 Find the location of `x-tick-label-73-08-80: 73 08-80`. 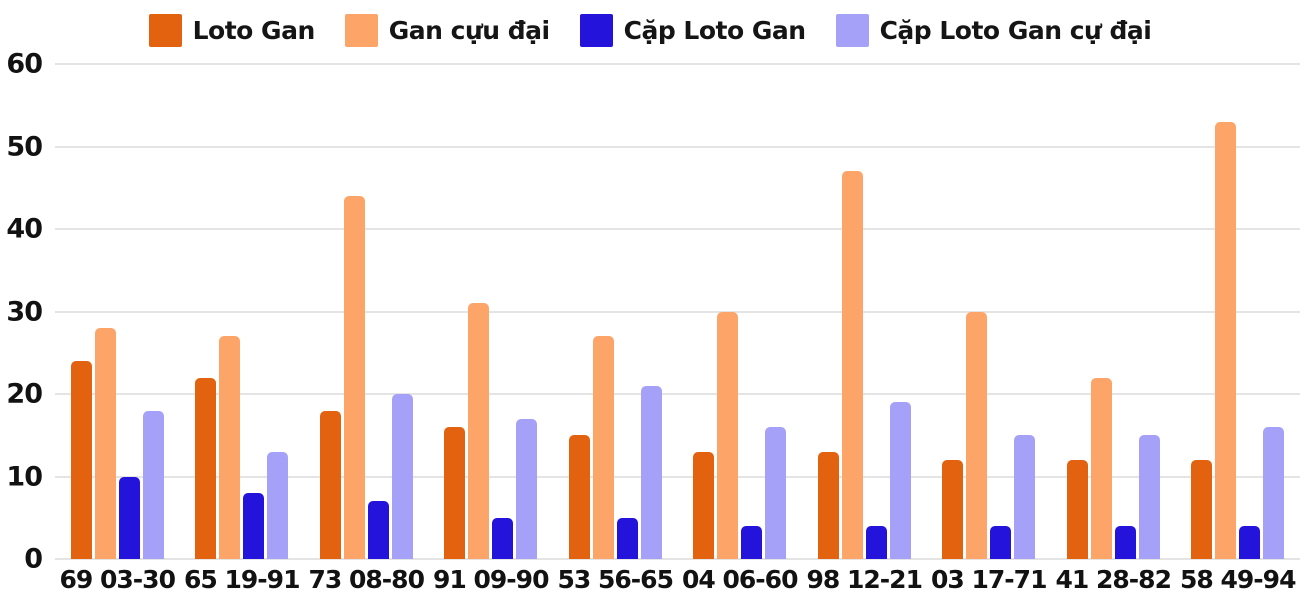

x-tick-label-73-08-80: 73 08-80 is located at coordinates (366, 579).